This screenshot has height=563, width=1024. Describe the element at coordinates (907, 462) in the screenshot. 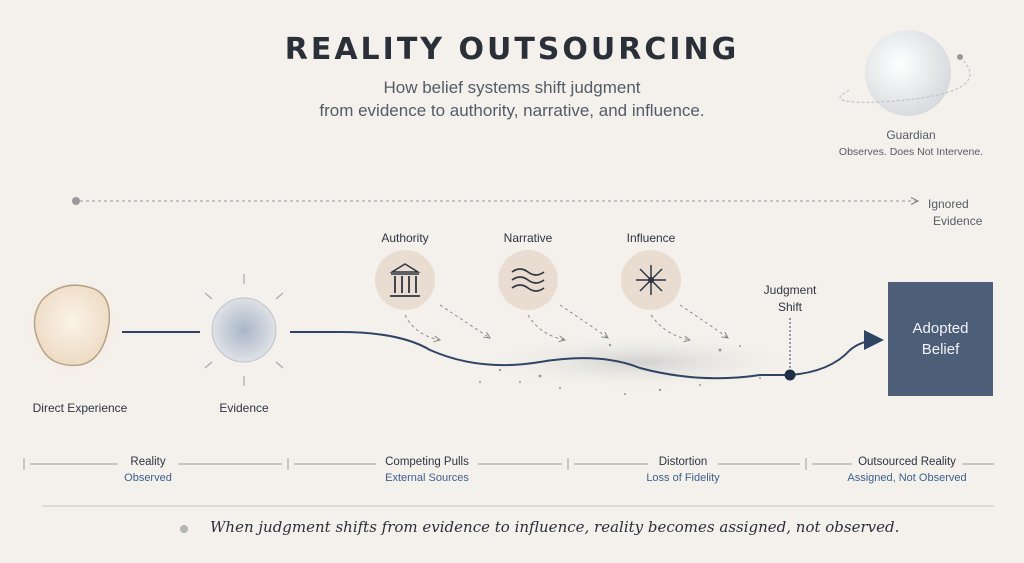

I see `phase-title: Outsourced Reality` at that location.